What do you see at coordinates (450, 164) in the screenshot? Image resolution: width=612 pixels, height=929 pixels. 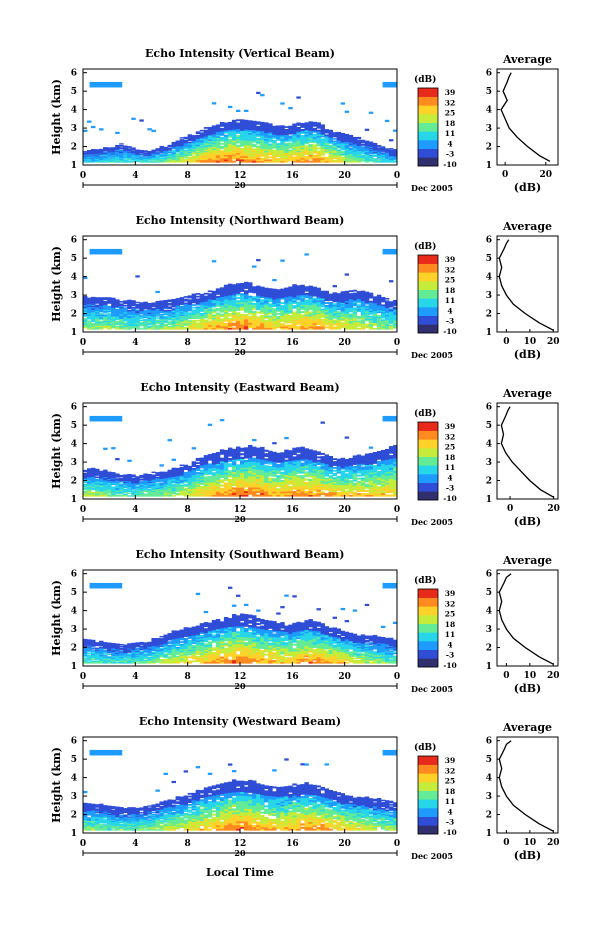 I see `colorbar-tick-label: -10` at bounding box center [450, 164].